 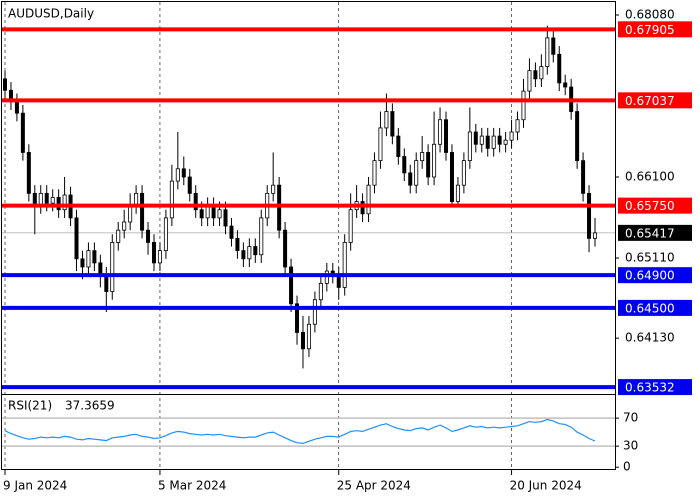 What do you see at coordinates (650, 15) in the screenshot?
I see `y-tick-label: 0.68080` at bounding box center [650, 15].